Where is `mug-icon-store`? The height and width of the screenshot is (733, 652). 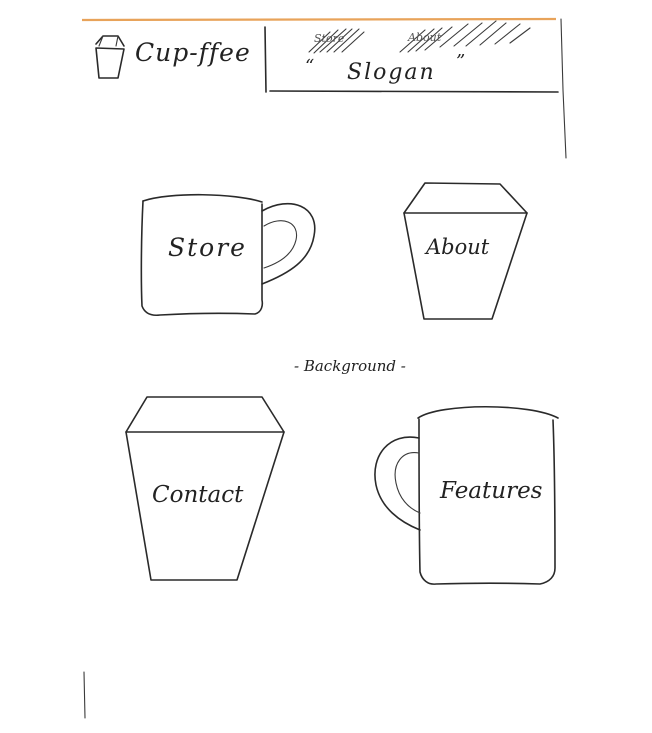 mug-icon-store is located at coordinates (228, 255).